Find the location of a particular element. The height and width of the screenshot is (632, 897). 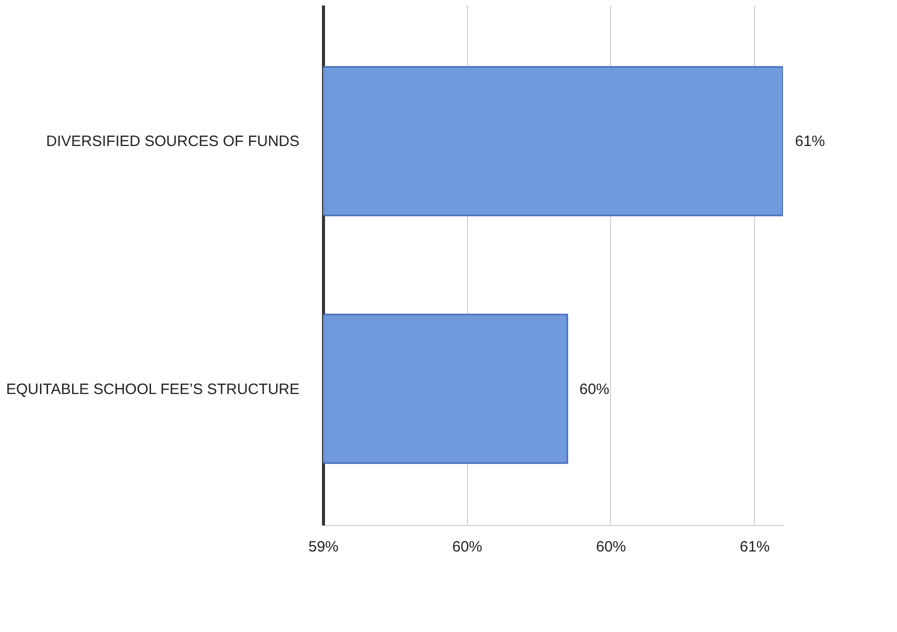

y-tick-label: EQUITABLE SCHOOL FEE’S STRUCTURE is located at coordinates (153, 389).